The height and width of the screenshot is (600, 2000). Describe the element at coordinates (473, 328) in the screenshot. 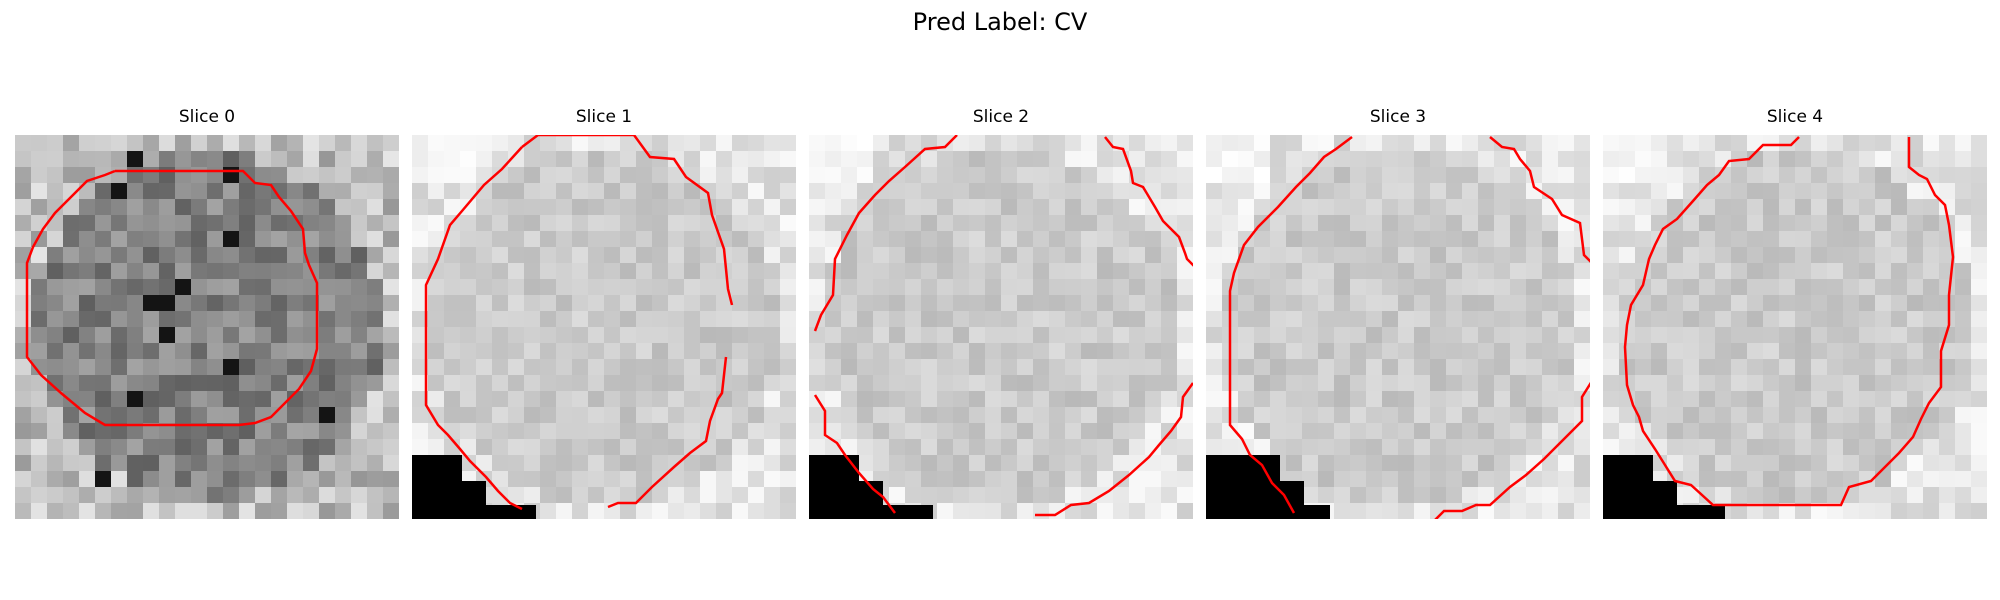

I see `contour-outline-lower` at that location.